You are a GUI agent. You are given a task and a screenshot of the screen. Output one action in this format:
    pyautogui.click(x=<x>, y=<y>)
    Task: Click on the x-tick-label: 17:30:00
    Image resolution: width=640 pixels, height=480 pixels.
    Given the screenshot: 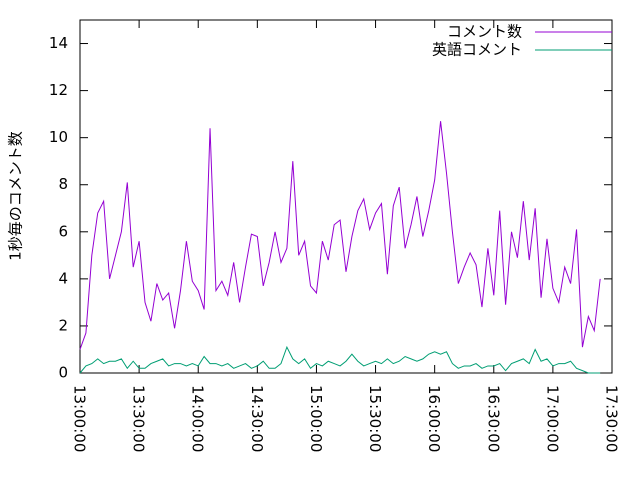 What is the action you would take?
    pyautogui.click(x=612, y=418)
    